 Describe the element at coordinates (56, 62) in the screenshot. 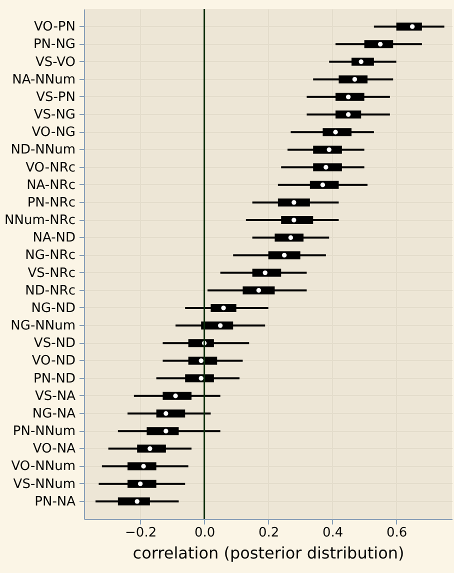

I see `y-tick-label: VS-VO` at that location.